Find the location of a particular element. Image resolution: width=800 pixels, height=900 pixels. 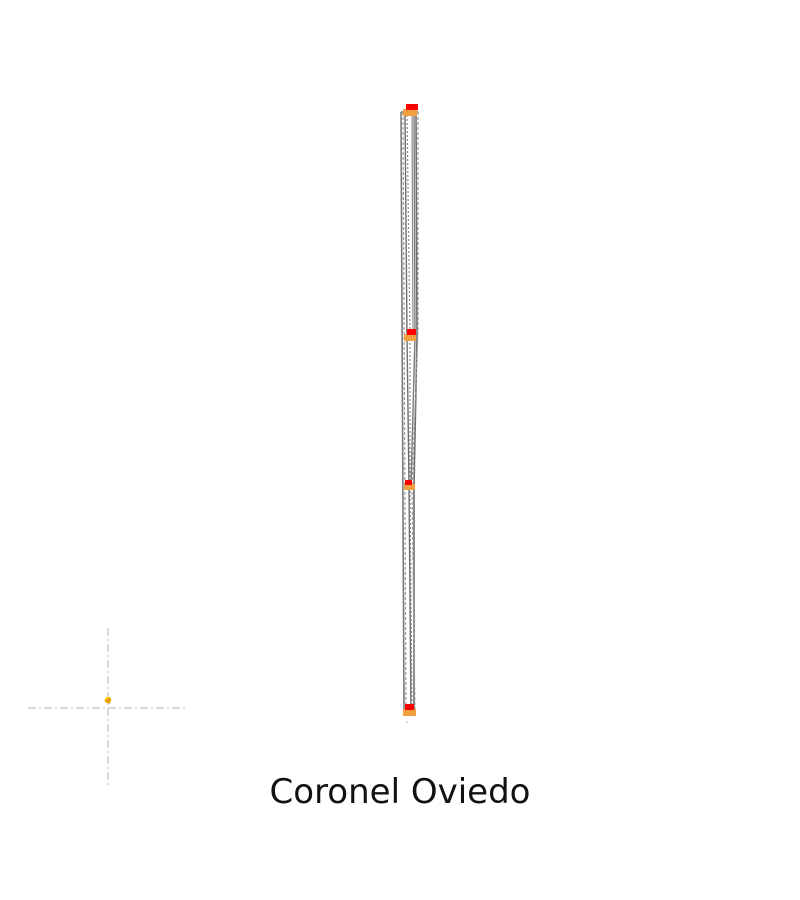

origin-marker-icon is located at coordinates (108, 700).